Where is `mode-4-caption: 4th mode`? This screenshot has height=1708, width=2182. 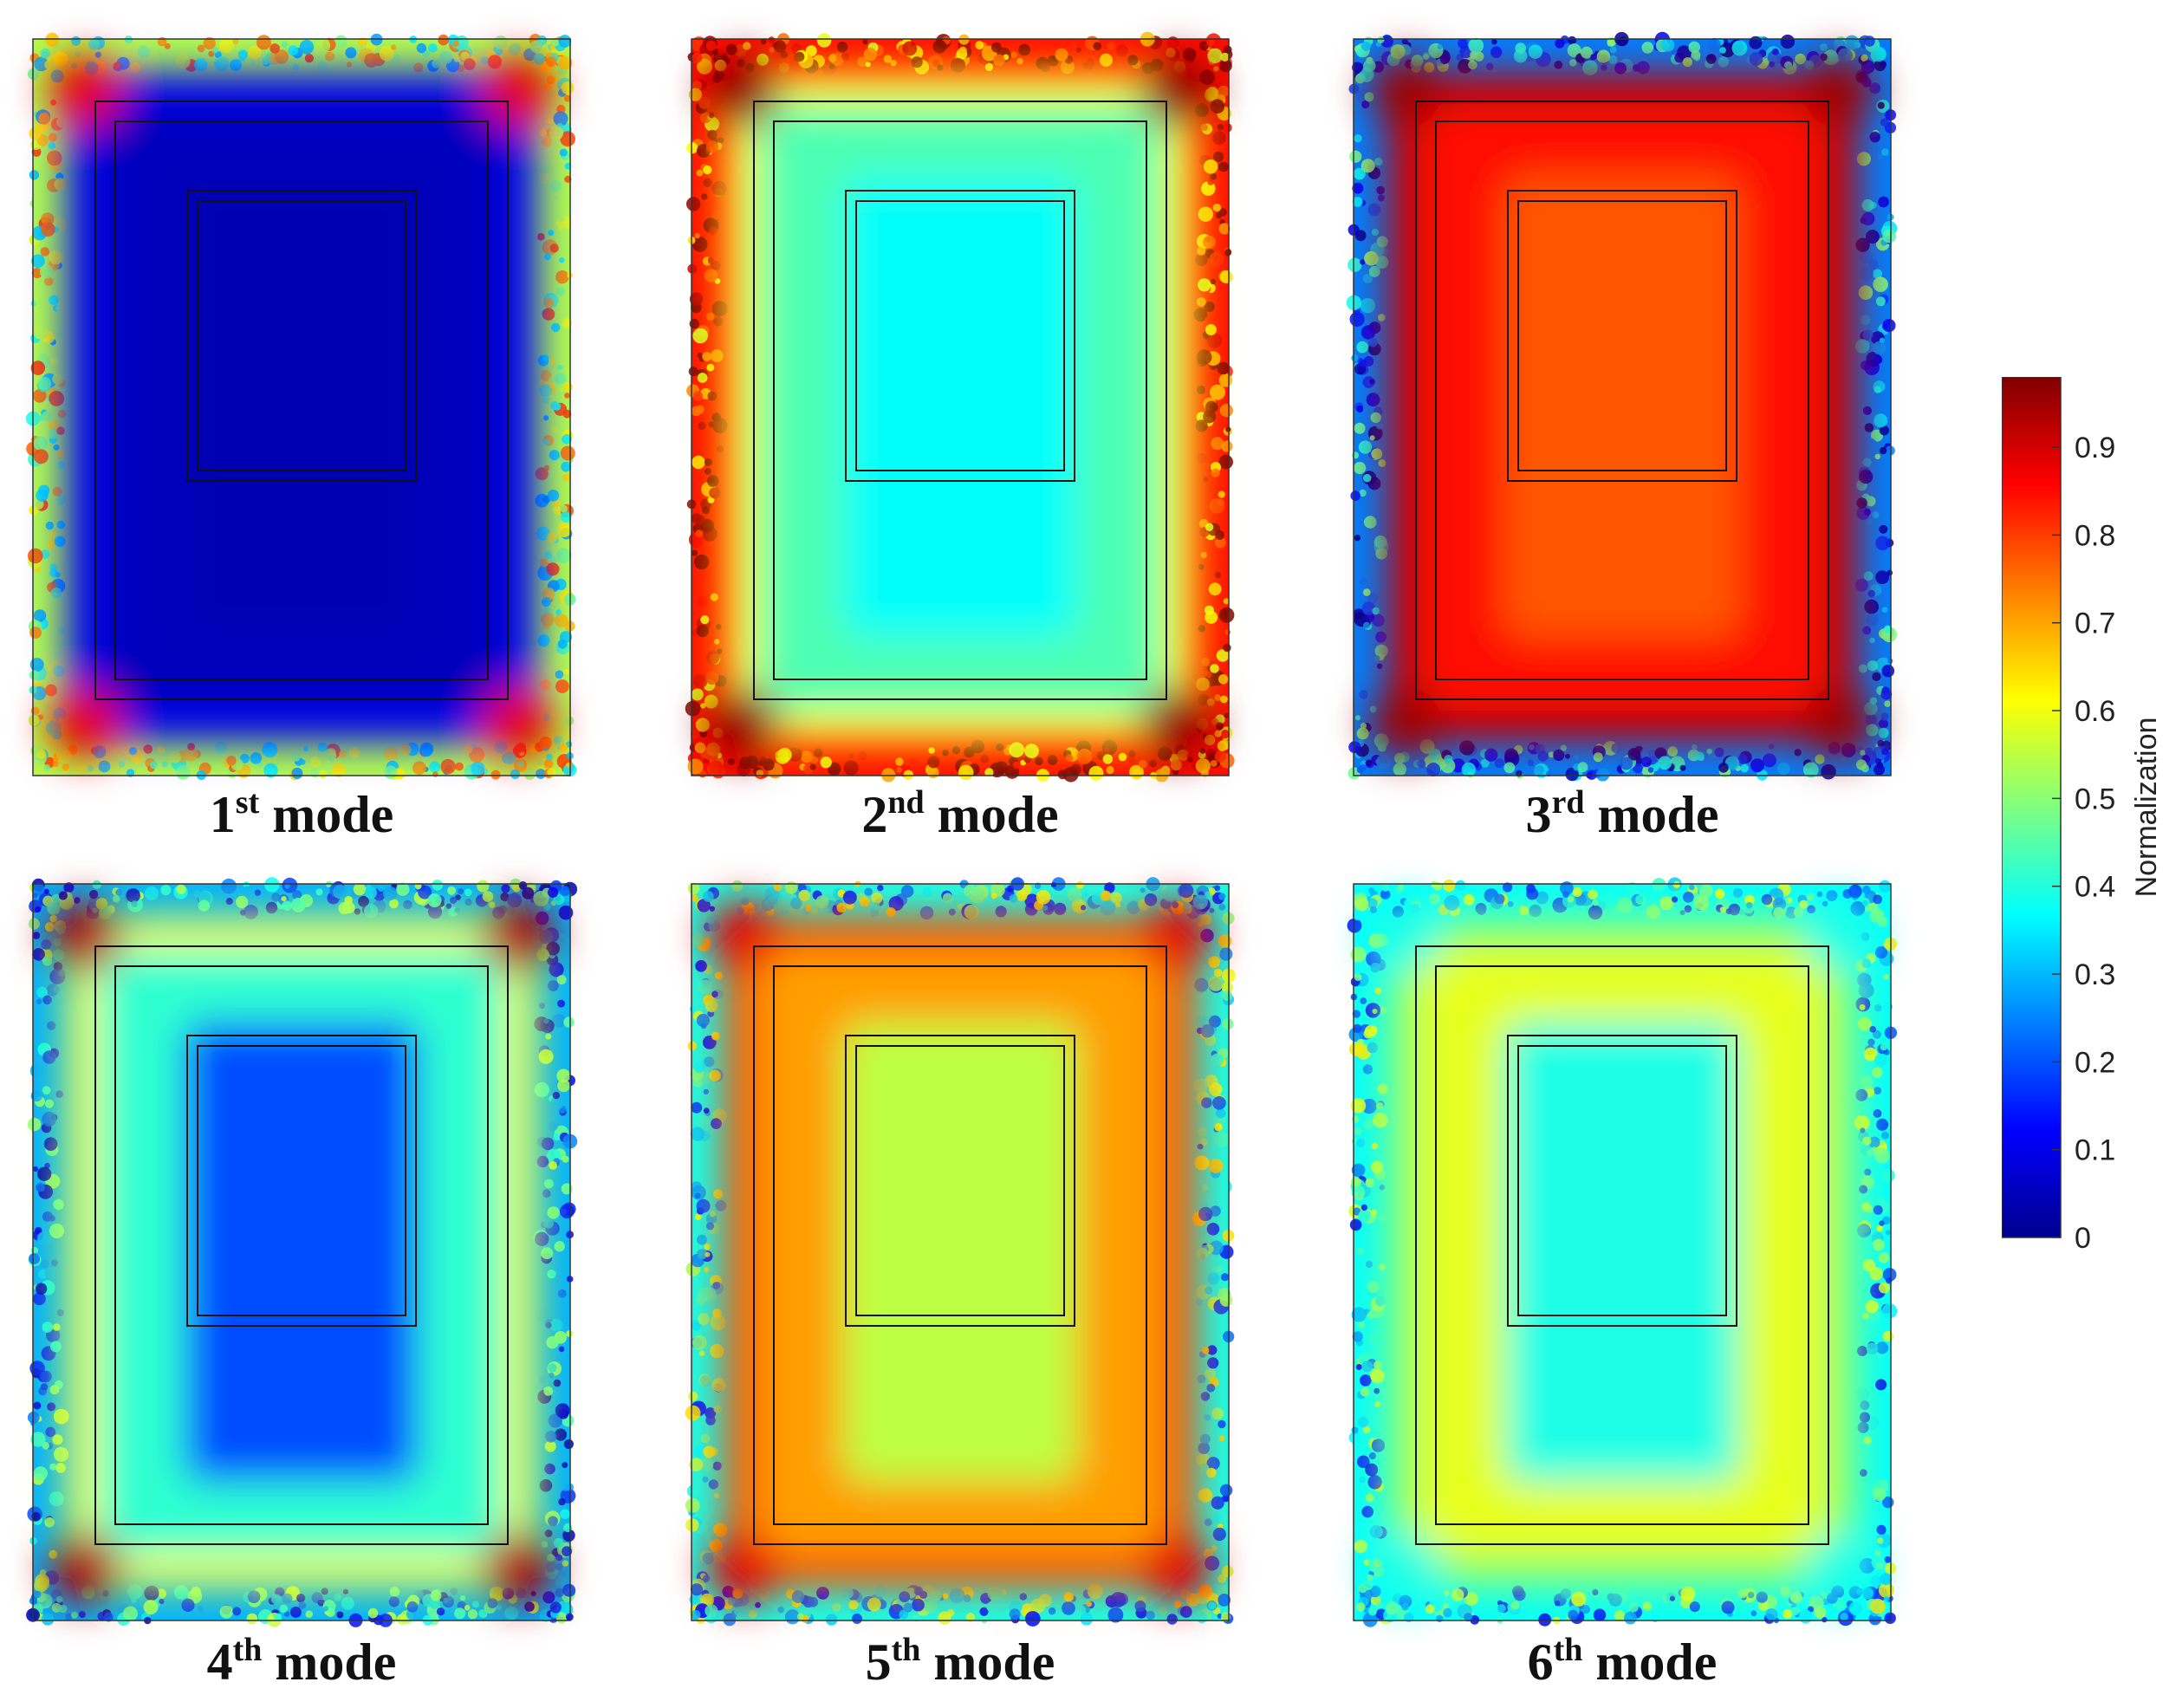
mode-4-caption: 4th mode is located at coordinates (301, 1661).